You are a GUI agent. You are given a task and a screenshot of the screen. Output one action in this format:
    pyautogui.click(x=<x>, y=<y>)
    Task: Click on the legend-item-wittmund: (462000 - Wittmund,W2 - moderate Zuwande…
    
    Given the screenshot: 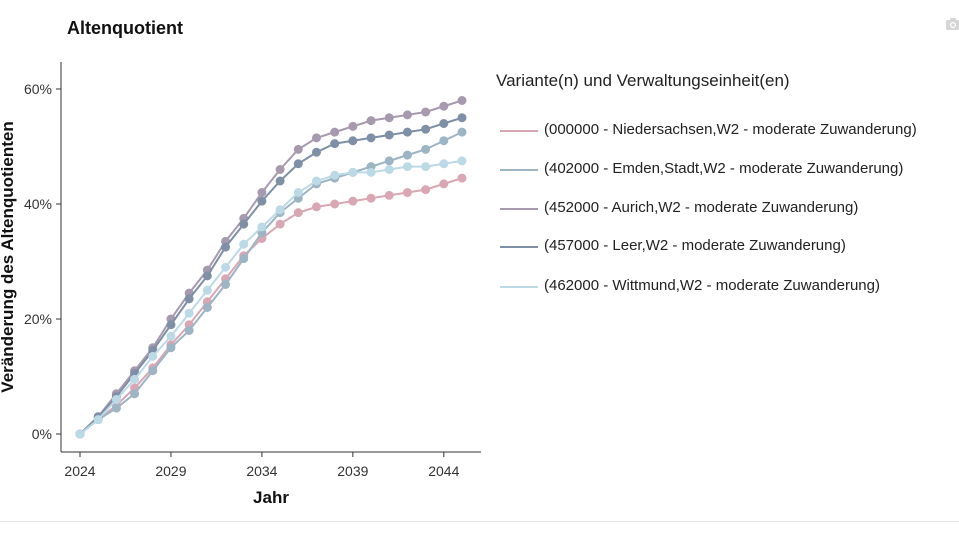 What is the action you would take?
    pyautogui.click(x=729, y=287)
    